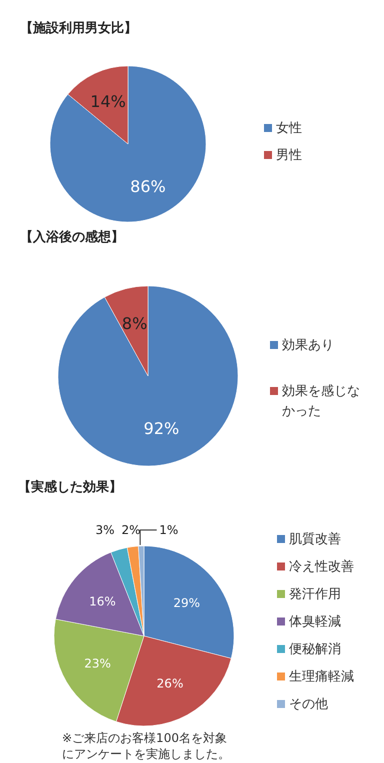 Image resolution: width=384 pixels, height=763 pixels. What do you see at coordinates (289, 155) in the screenshot?
I see `legend-label: 男性` at bounding box center [289, 155].